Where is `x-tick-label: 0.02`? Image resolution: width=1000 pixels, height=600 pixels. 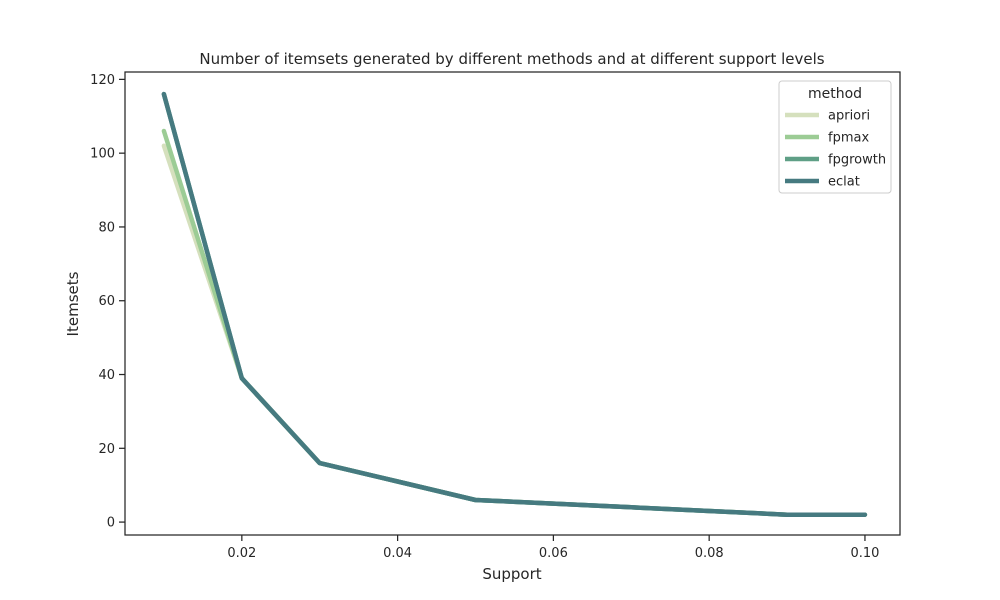 x-tick-label: 0.02 is located at coordinates (241, 553).